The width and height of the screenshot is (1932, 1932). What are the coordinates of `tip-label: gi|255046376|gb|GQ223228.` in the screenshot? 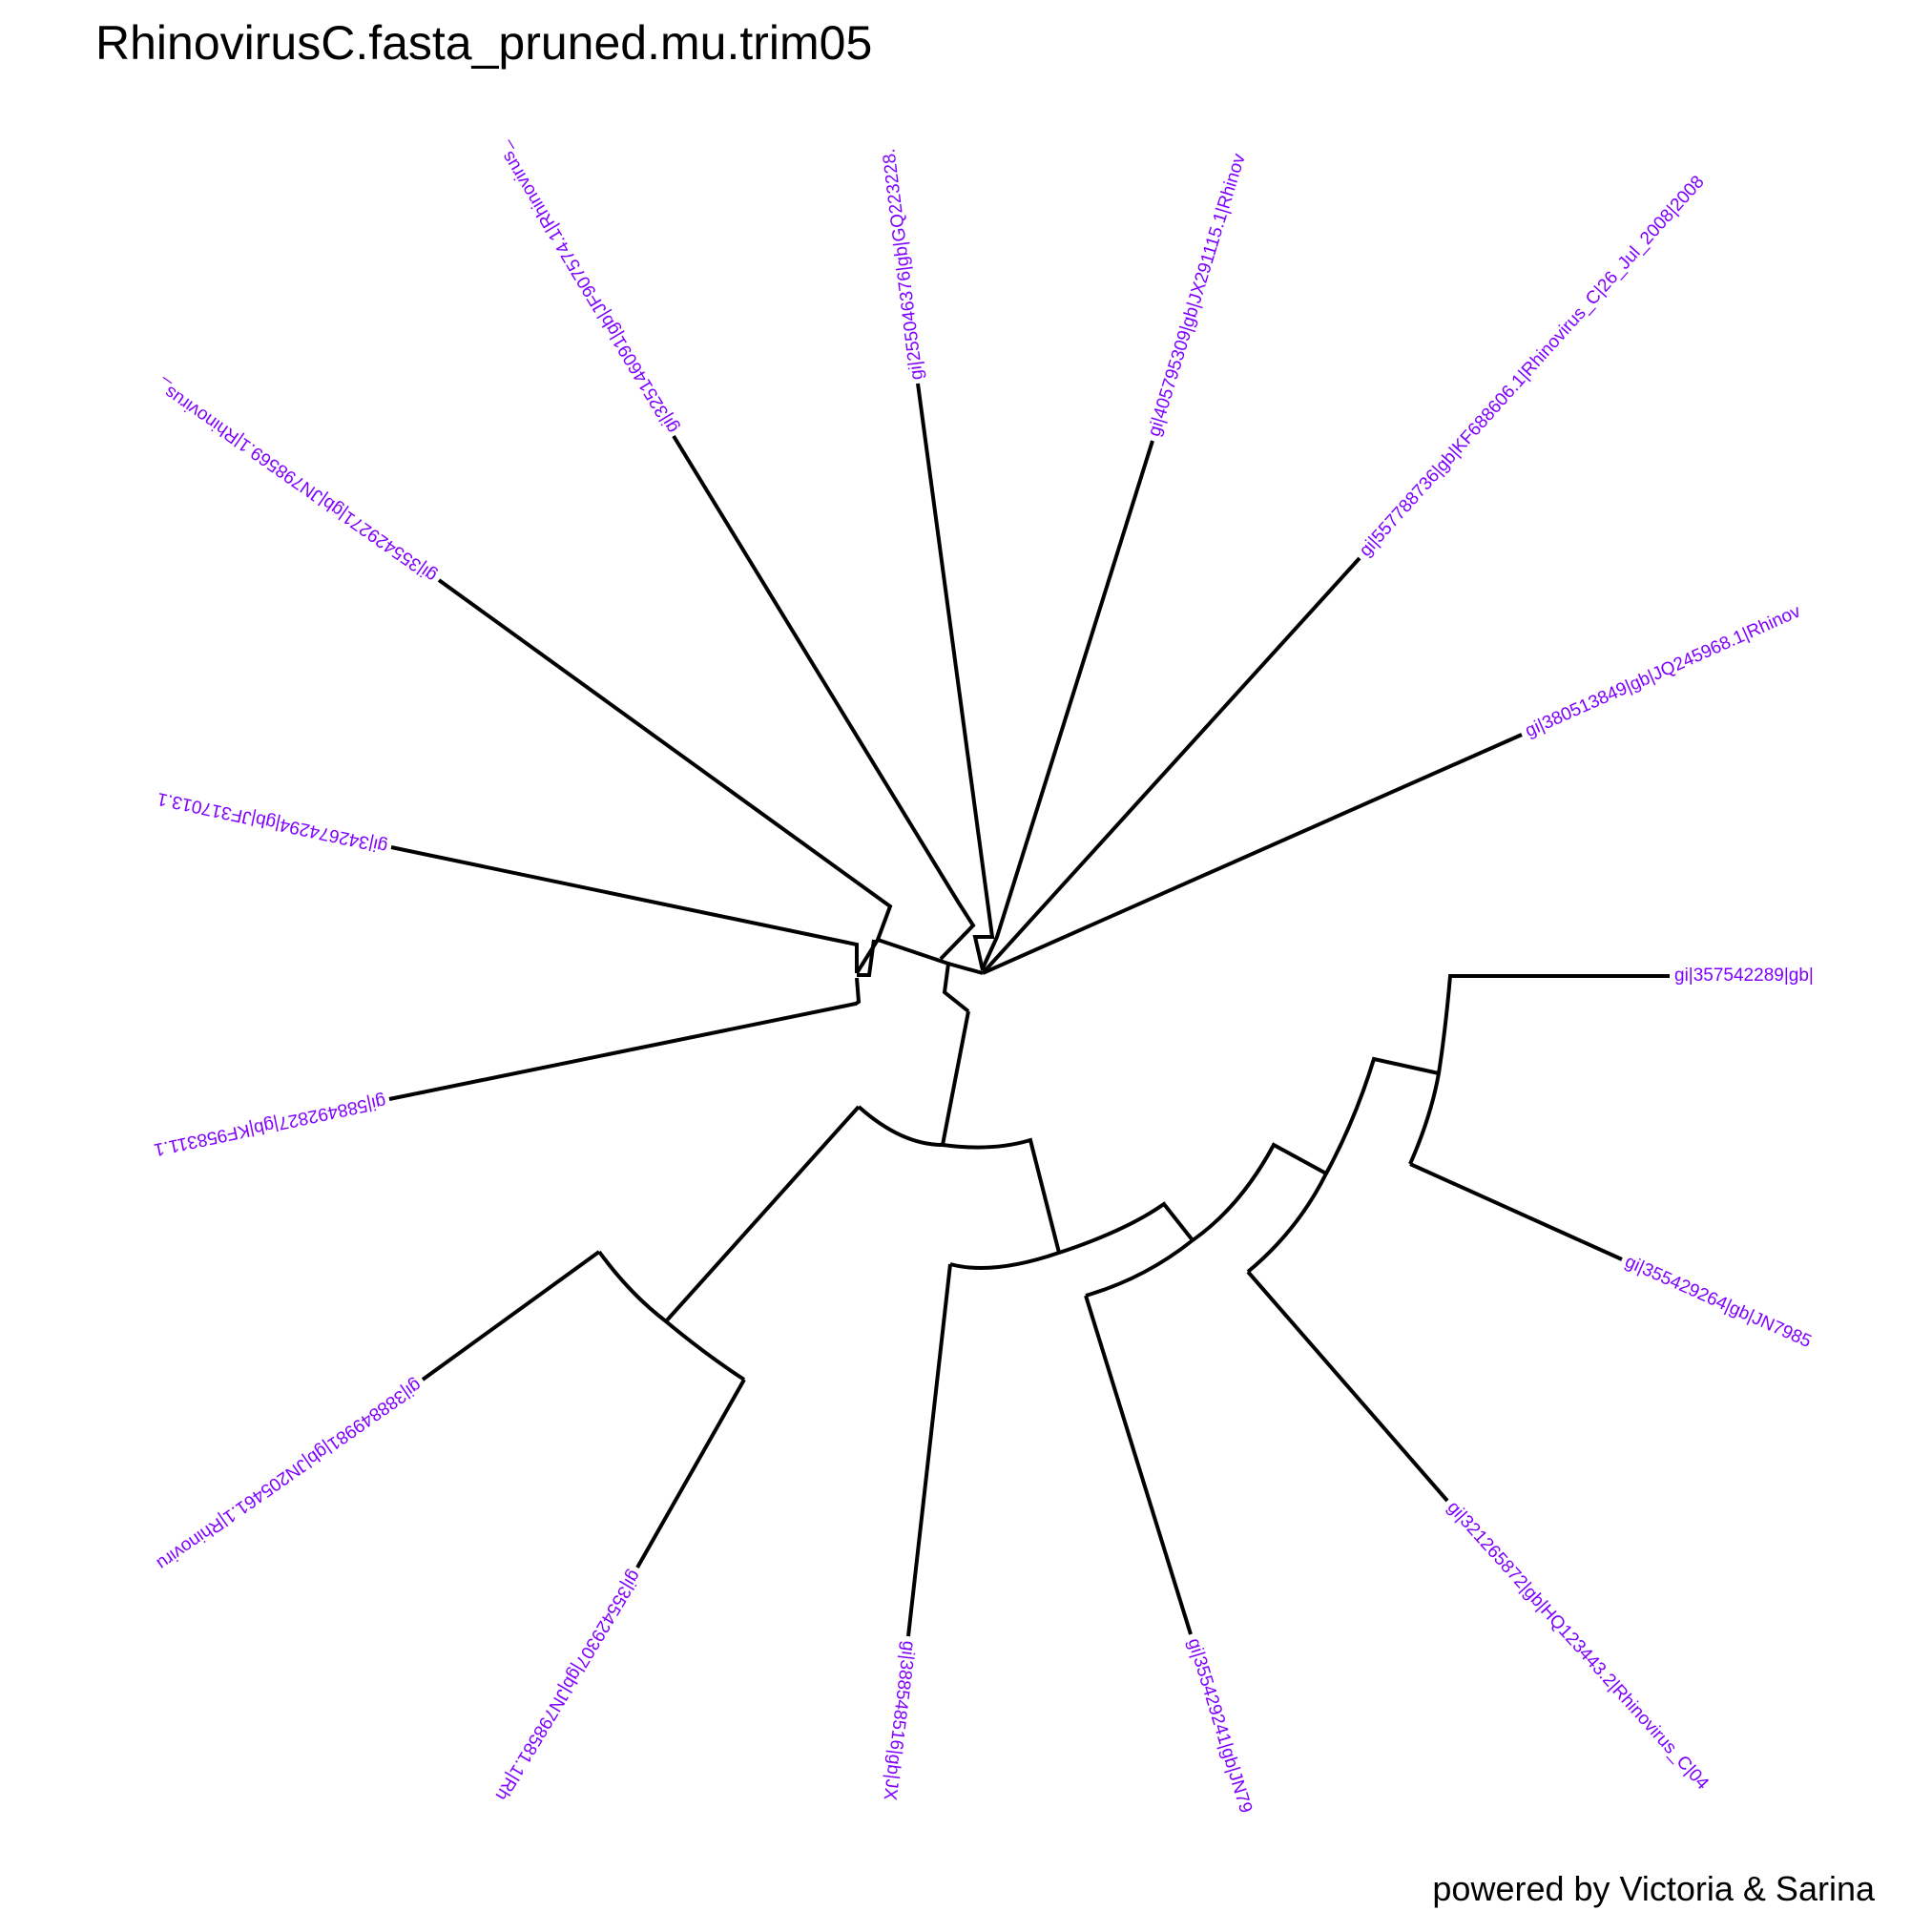 It's located at (903, 265).